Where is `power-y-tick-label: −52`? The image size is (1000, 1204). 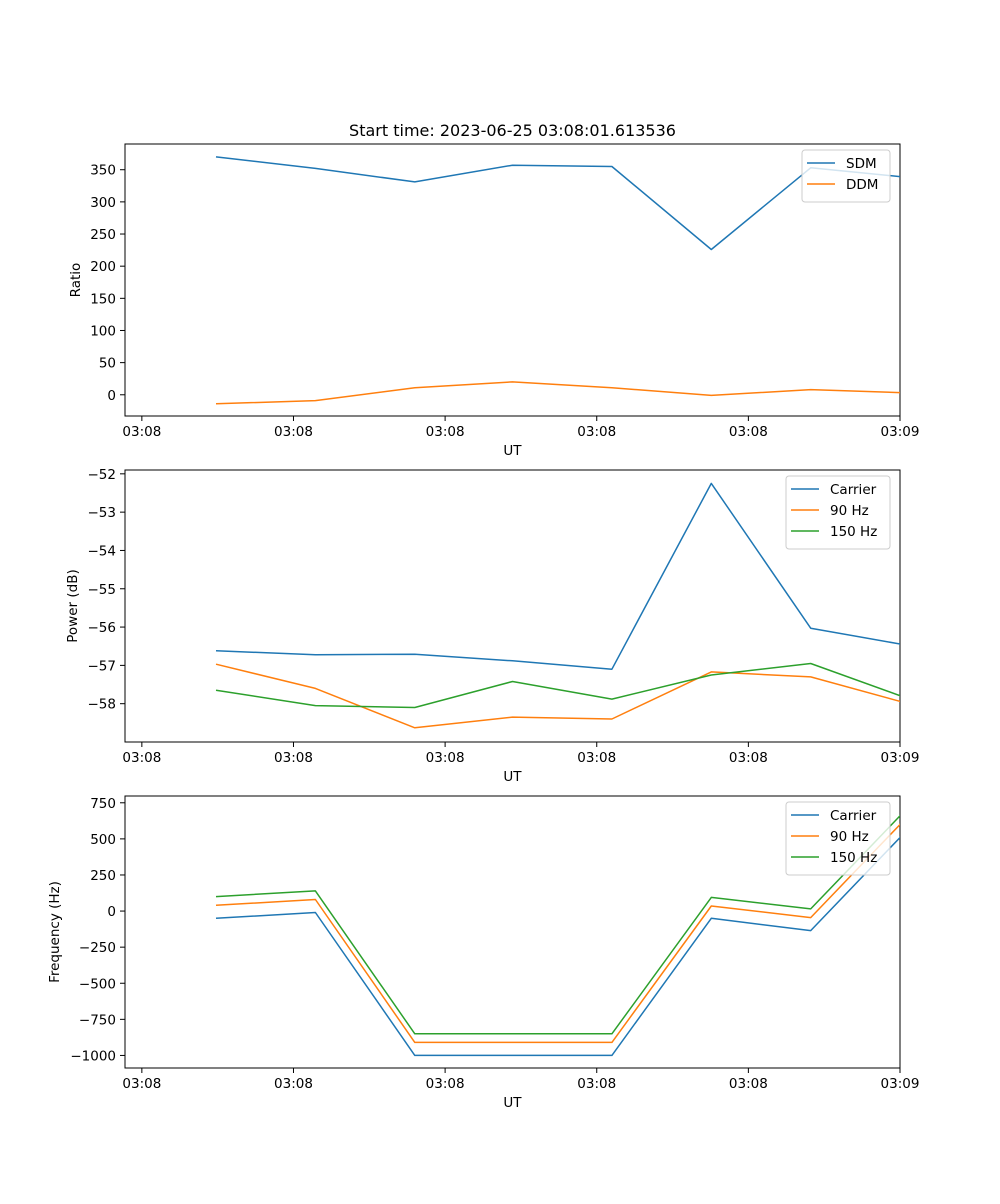 power-y-tick-label: −52 is located at coordinates (102, 475).